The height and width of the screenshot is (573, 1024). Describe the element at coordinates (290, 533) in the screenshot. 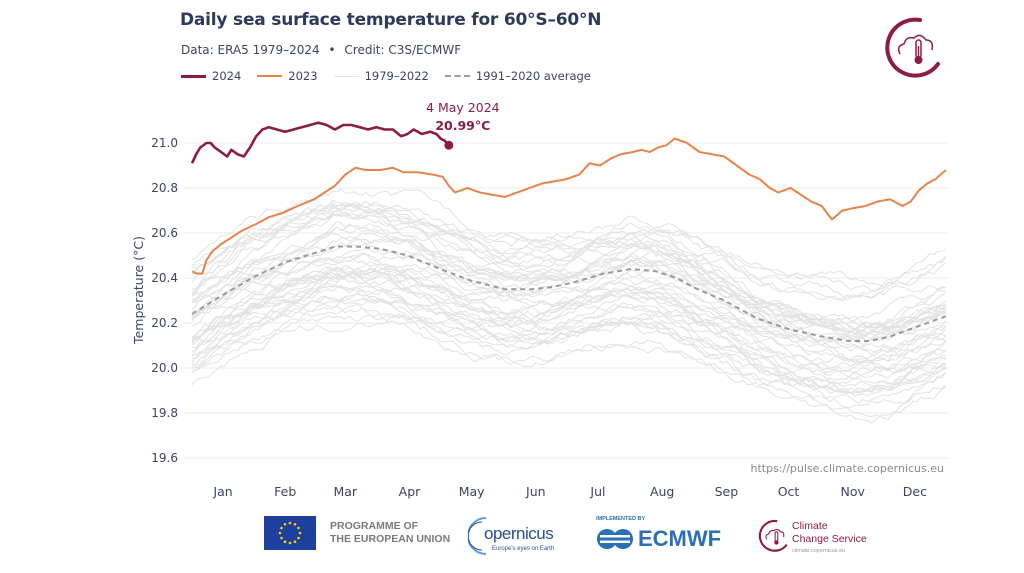

I see `eu-flag-icon` at that location.